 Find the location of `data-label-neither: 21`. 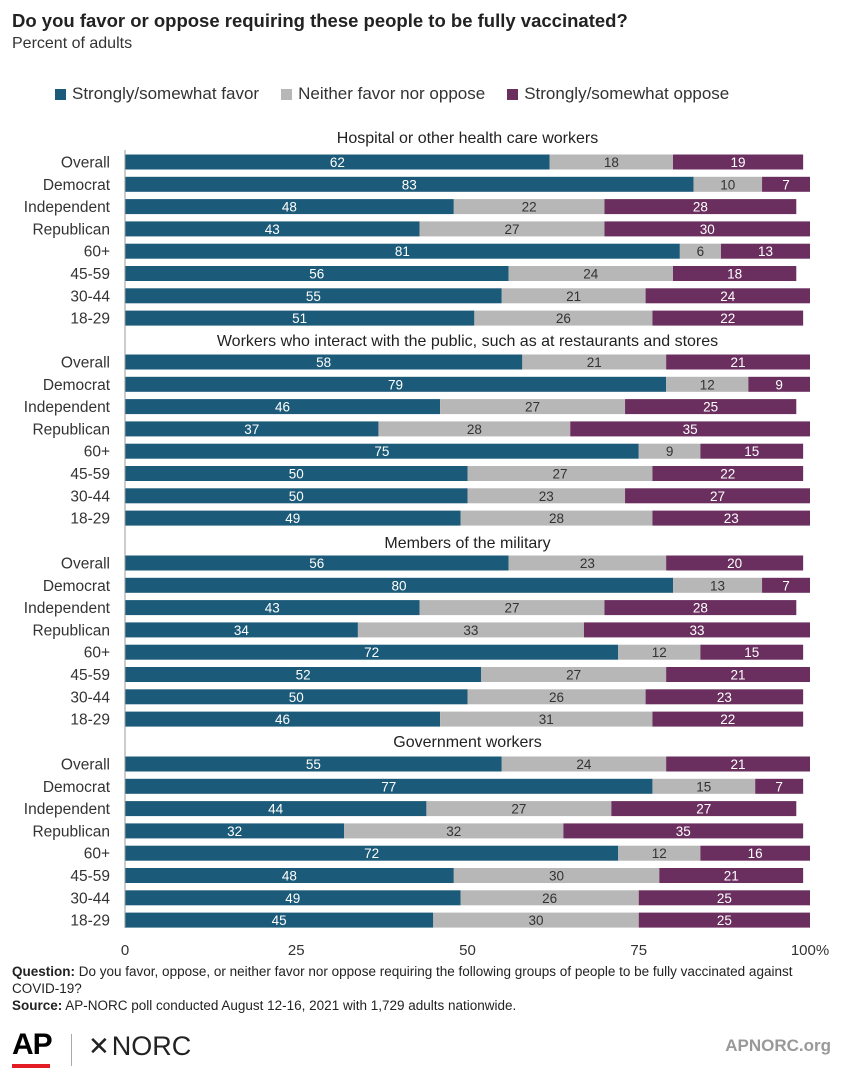

data-label-neither: 21 is located at coordinates (594, 362).